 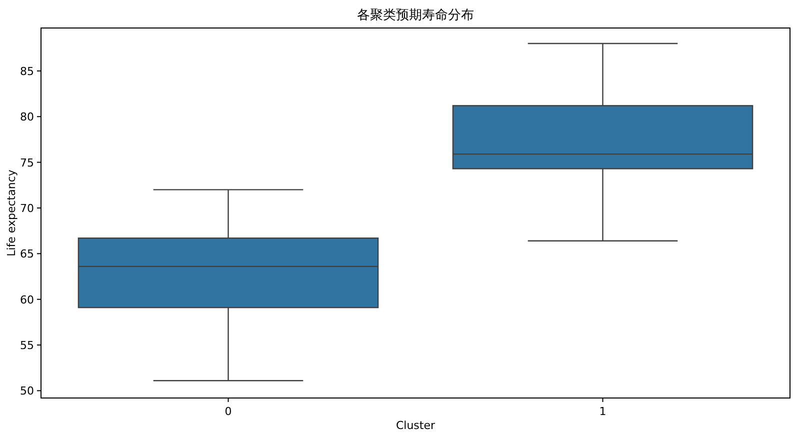 I want to click on y-tick-label: 65, so click(x=27, y=254).